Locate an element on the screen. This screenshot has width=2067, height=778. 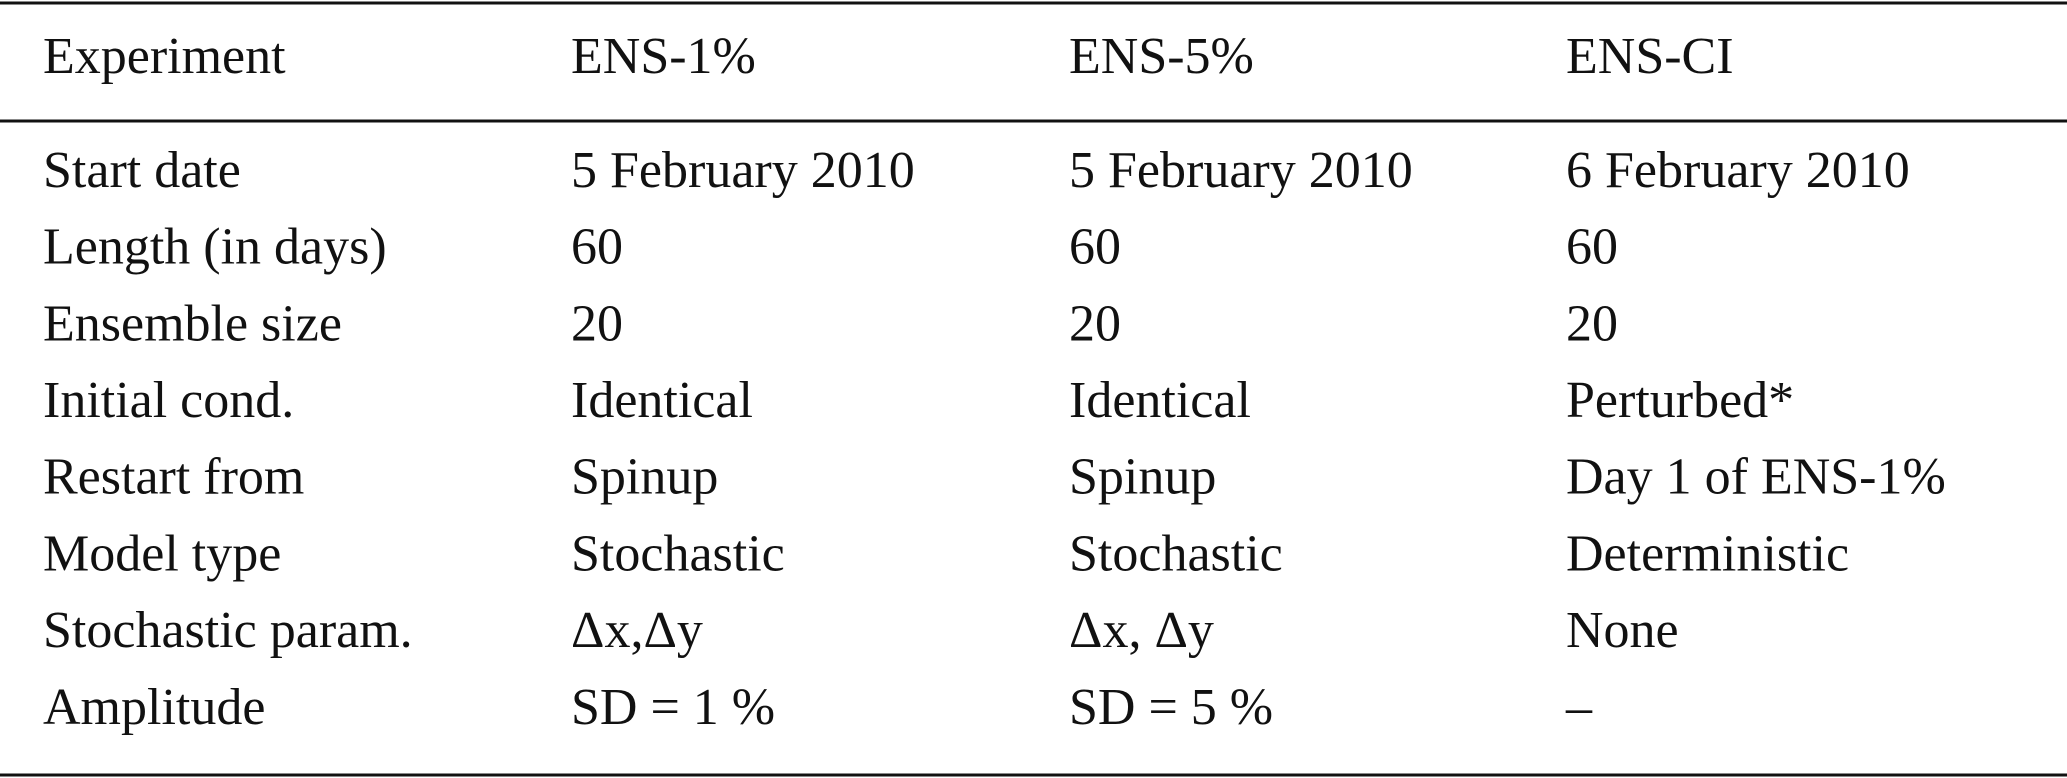
cell: Day 1 of ENS-1% is located at coordinates (1756, 477).